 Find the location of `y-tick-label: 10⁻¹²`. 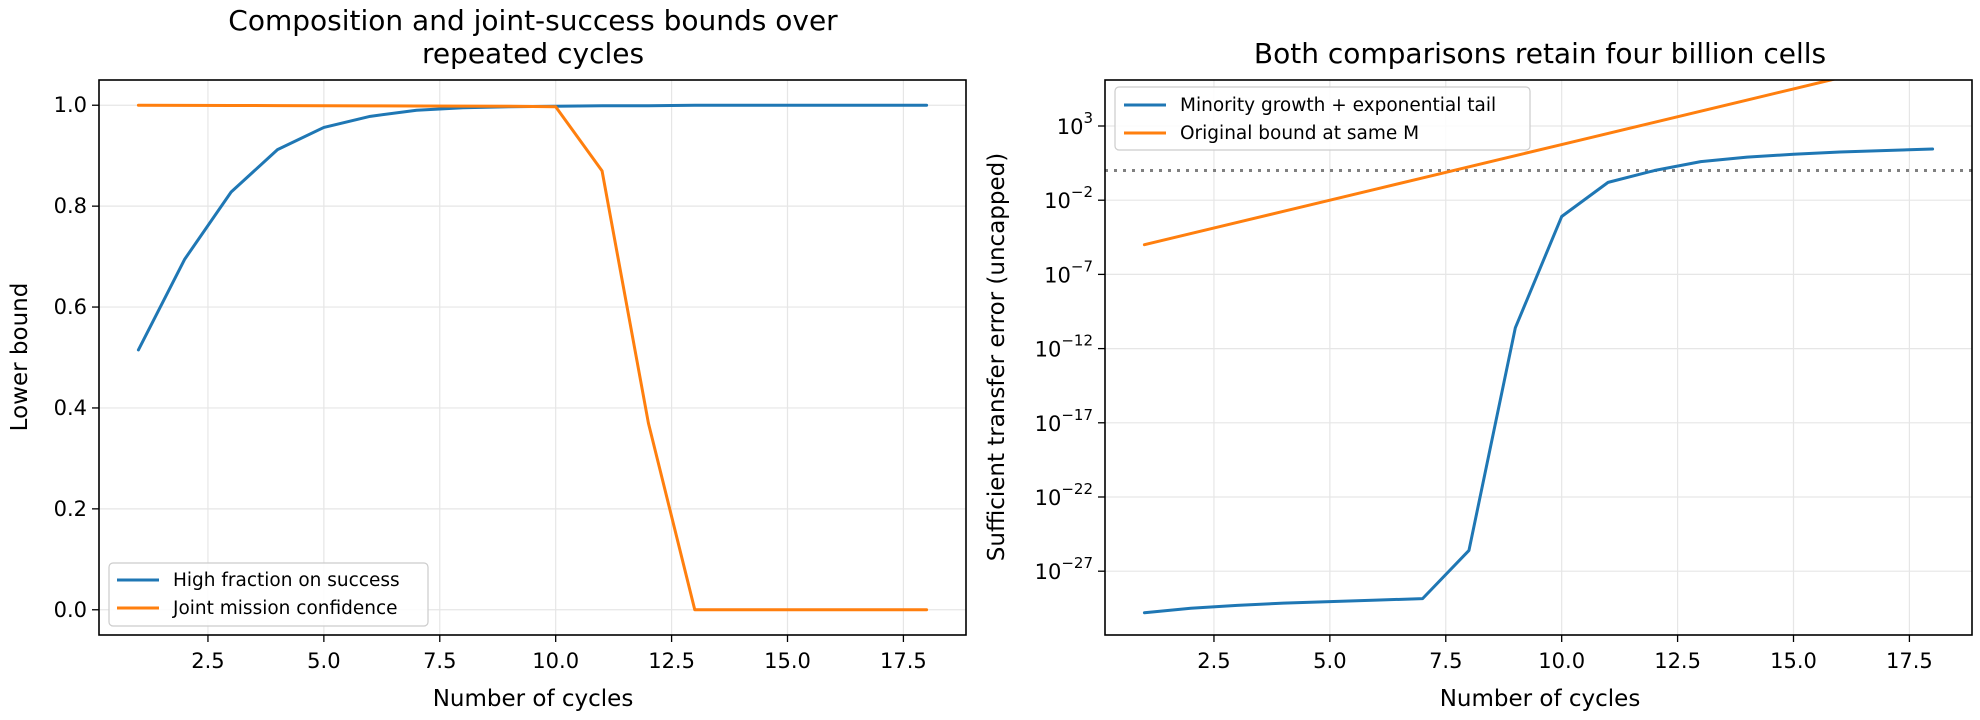

y-tick-label: 10⁻¹² is located at coordinates (1064, 347).